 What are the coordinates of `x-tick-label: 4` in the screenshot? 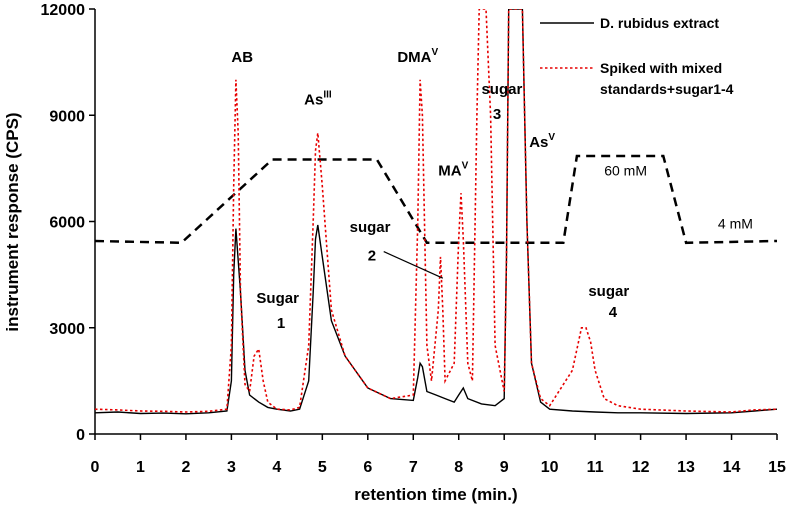 It's located at (276, 467).